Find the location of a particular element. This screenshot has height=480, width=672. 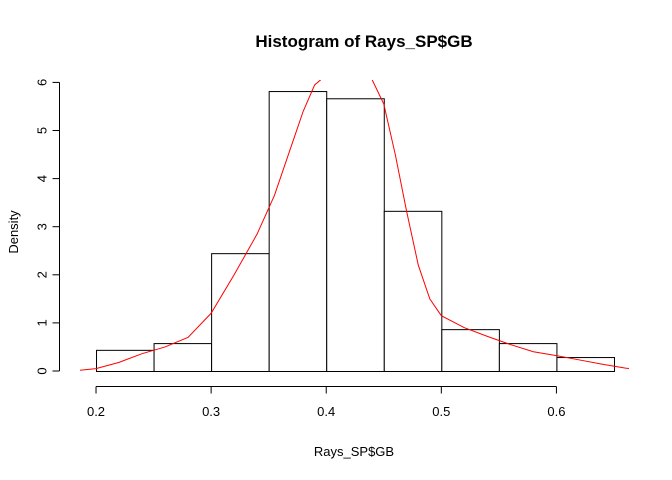

y-axis: 0 1 2 3 4 5 6 is located at coordinates (47, 227).